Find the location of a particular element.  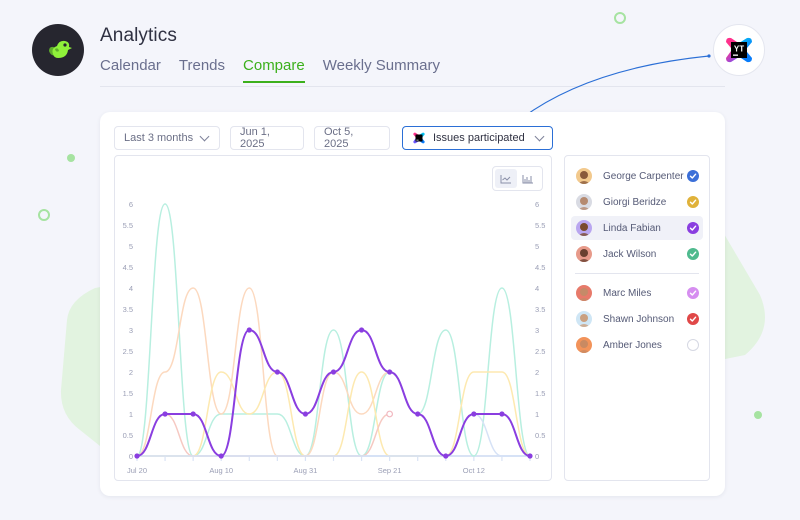

person-name: Amber Jones is located at coordinates (632, 345).